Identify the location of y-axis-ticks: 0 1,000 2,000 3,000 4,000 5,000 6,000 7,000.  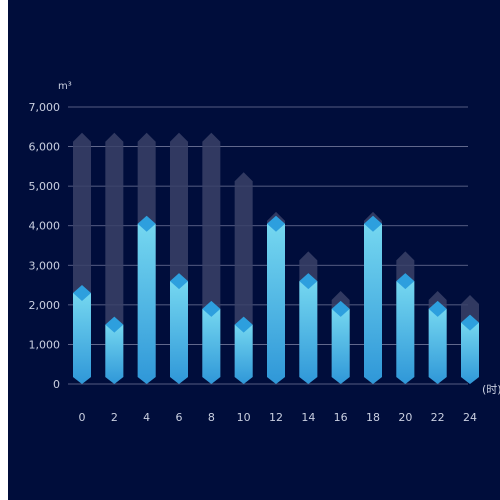
(45, 246).